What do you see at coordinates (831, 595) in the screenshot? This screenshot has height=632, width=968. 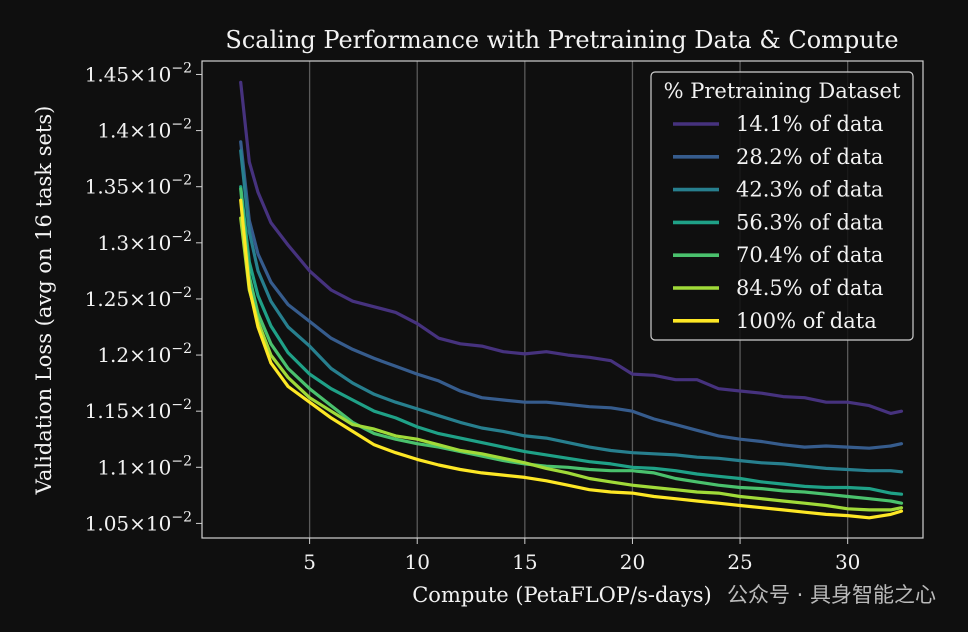 I see `watermark-text: 公众号 · 具身智能之心` at bounding box center [831, 595].